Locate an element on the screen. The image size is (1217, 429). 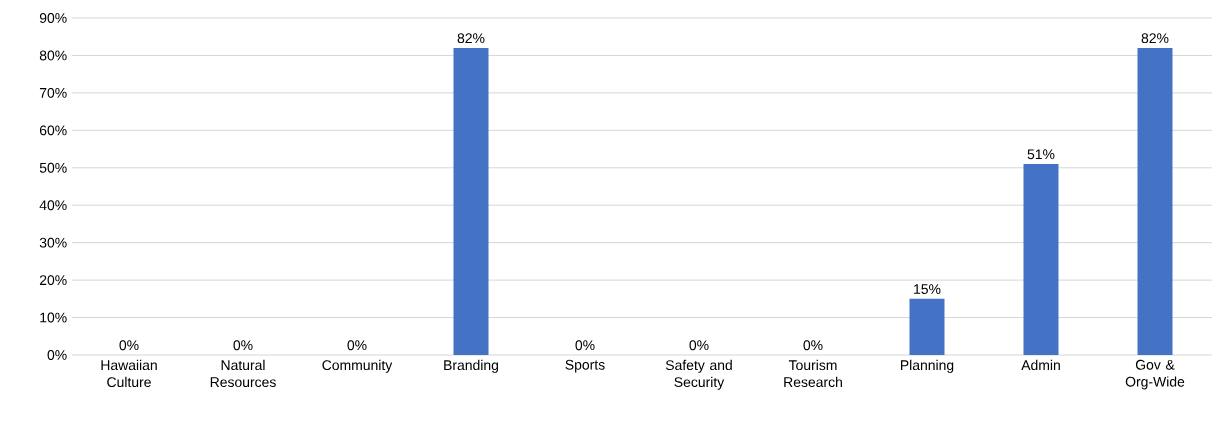
x-tick-label: Community is located at coordinates (357, 366).